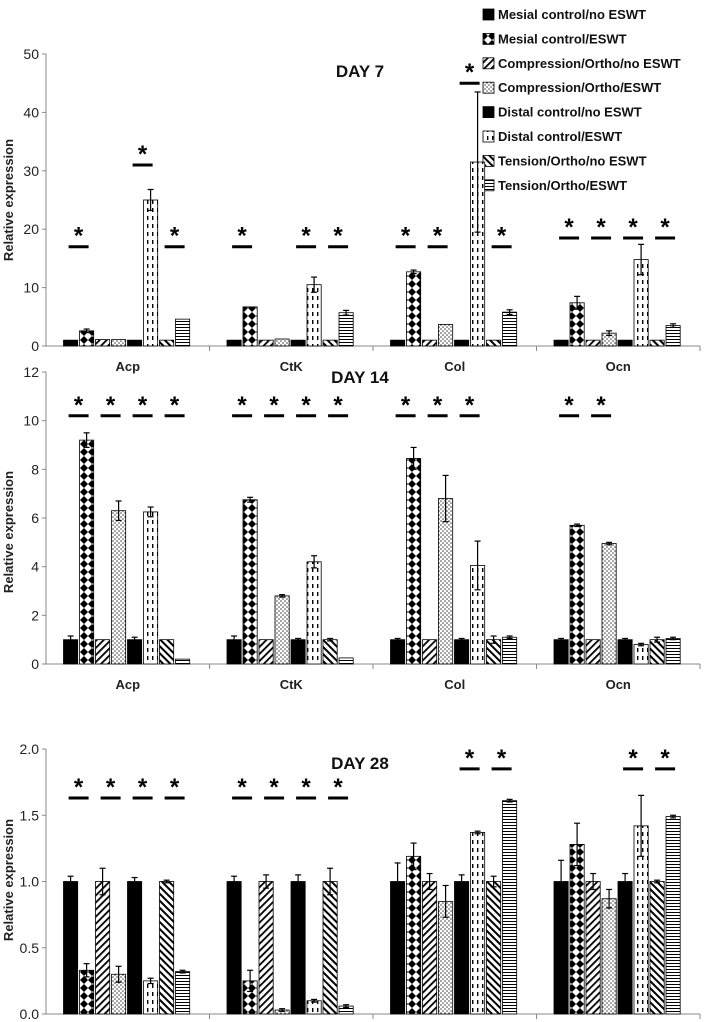  What do you see at coordinates (360, 377) in the screenshot?
I see `panel-title: DAY 14` at bounding box center [360, 377].